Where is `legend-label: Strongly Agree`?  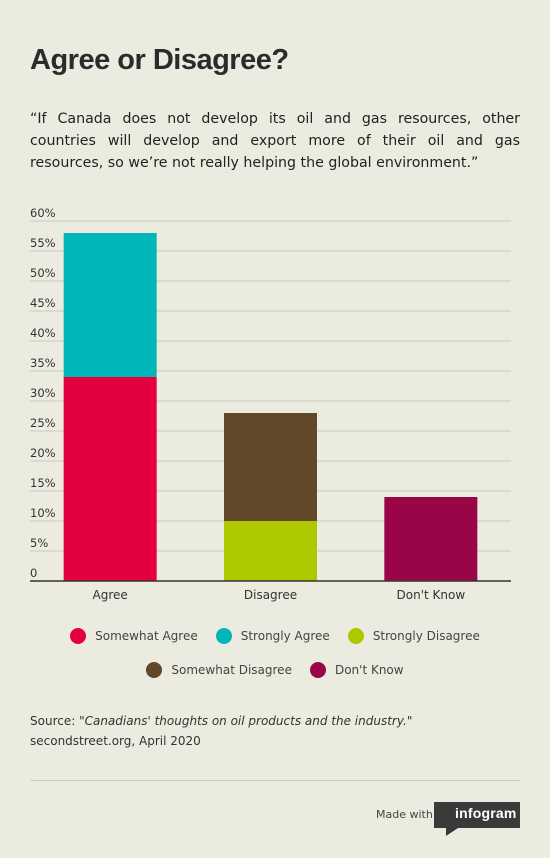
legend-label: Strongly Agree is located at coordinates (285, 636).